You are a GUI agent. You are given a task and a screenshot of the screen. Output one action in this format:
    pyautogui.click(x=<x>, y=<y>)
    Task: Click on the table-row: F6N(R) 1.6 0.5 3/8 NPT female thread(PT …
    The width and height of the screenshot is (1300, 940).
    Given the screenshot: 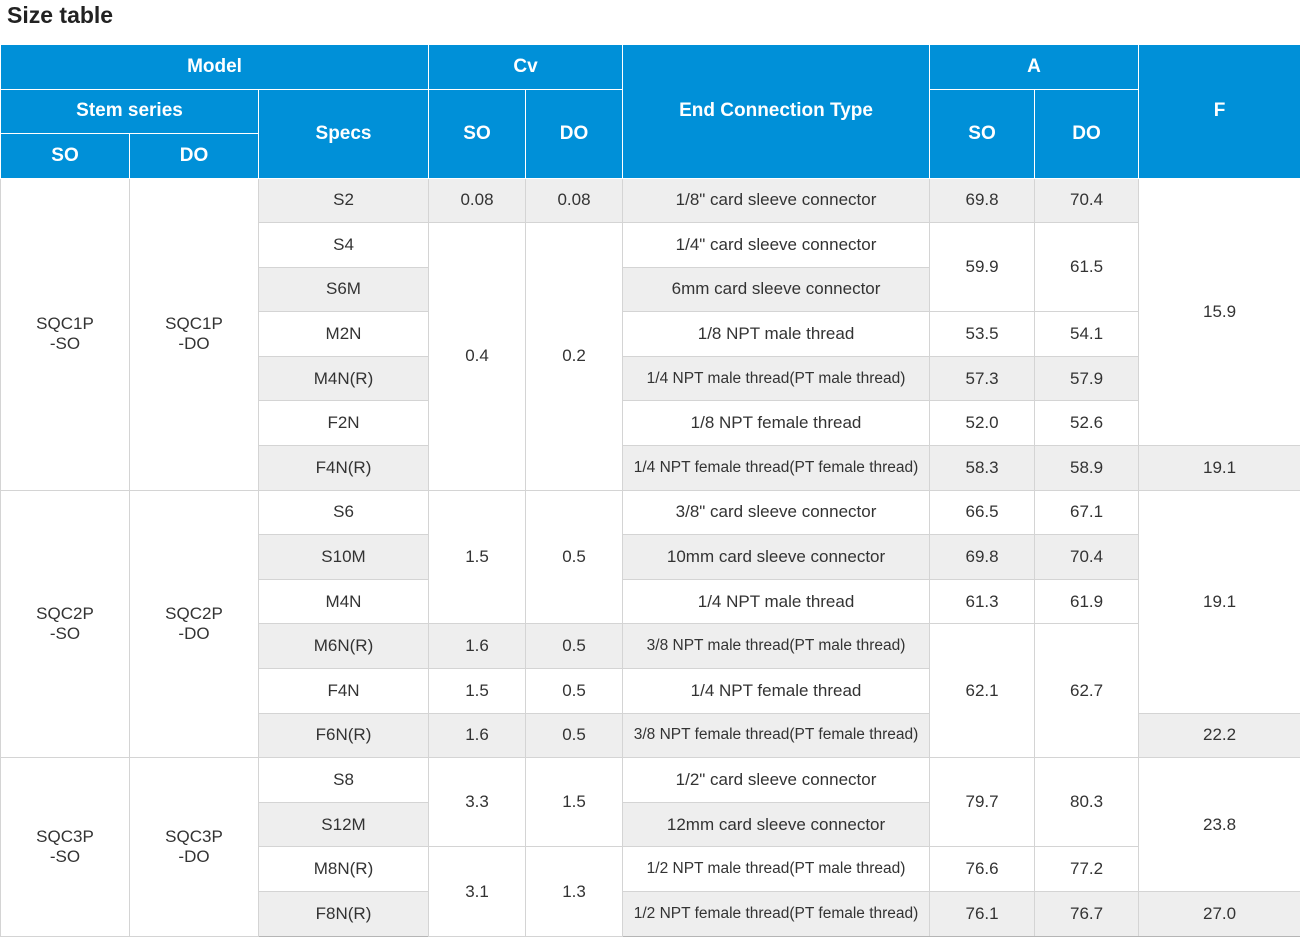 What is the action you would take?
    pyautogui.click(x=650, y=735)
    